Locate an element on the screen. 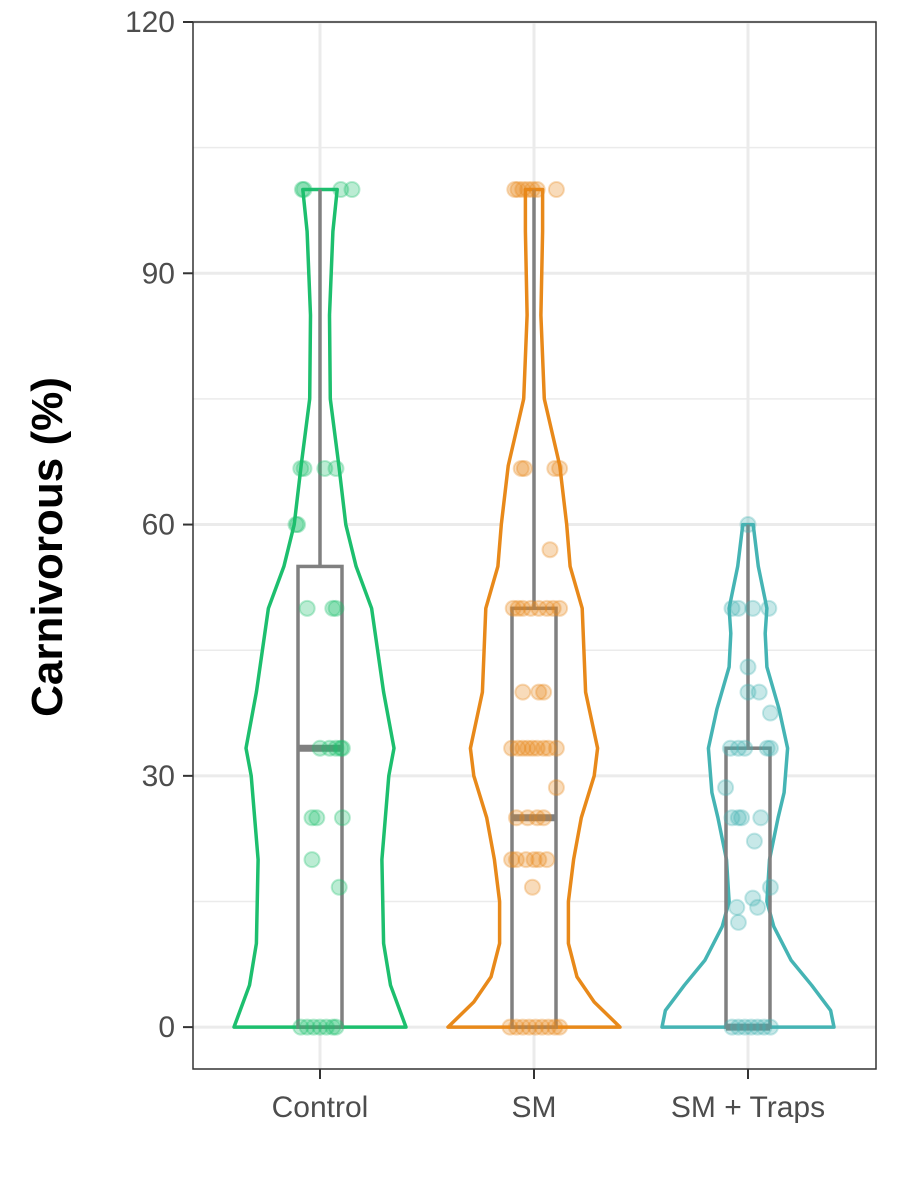  box-iqr is located at coordinates (320, 796).